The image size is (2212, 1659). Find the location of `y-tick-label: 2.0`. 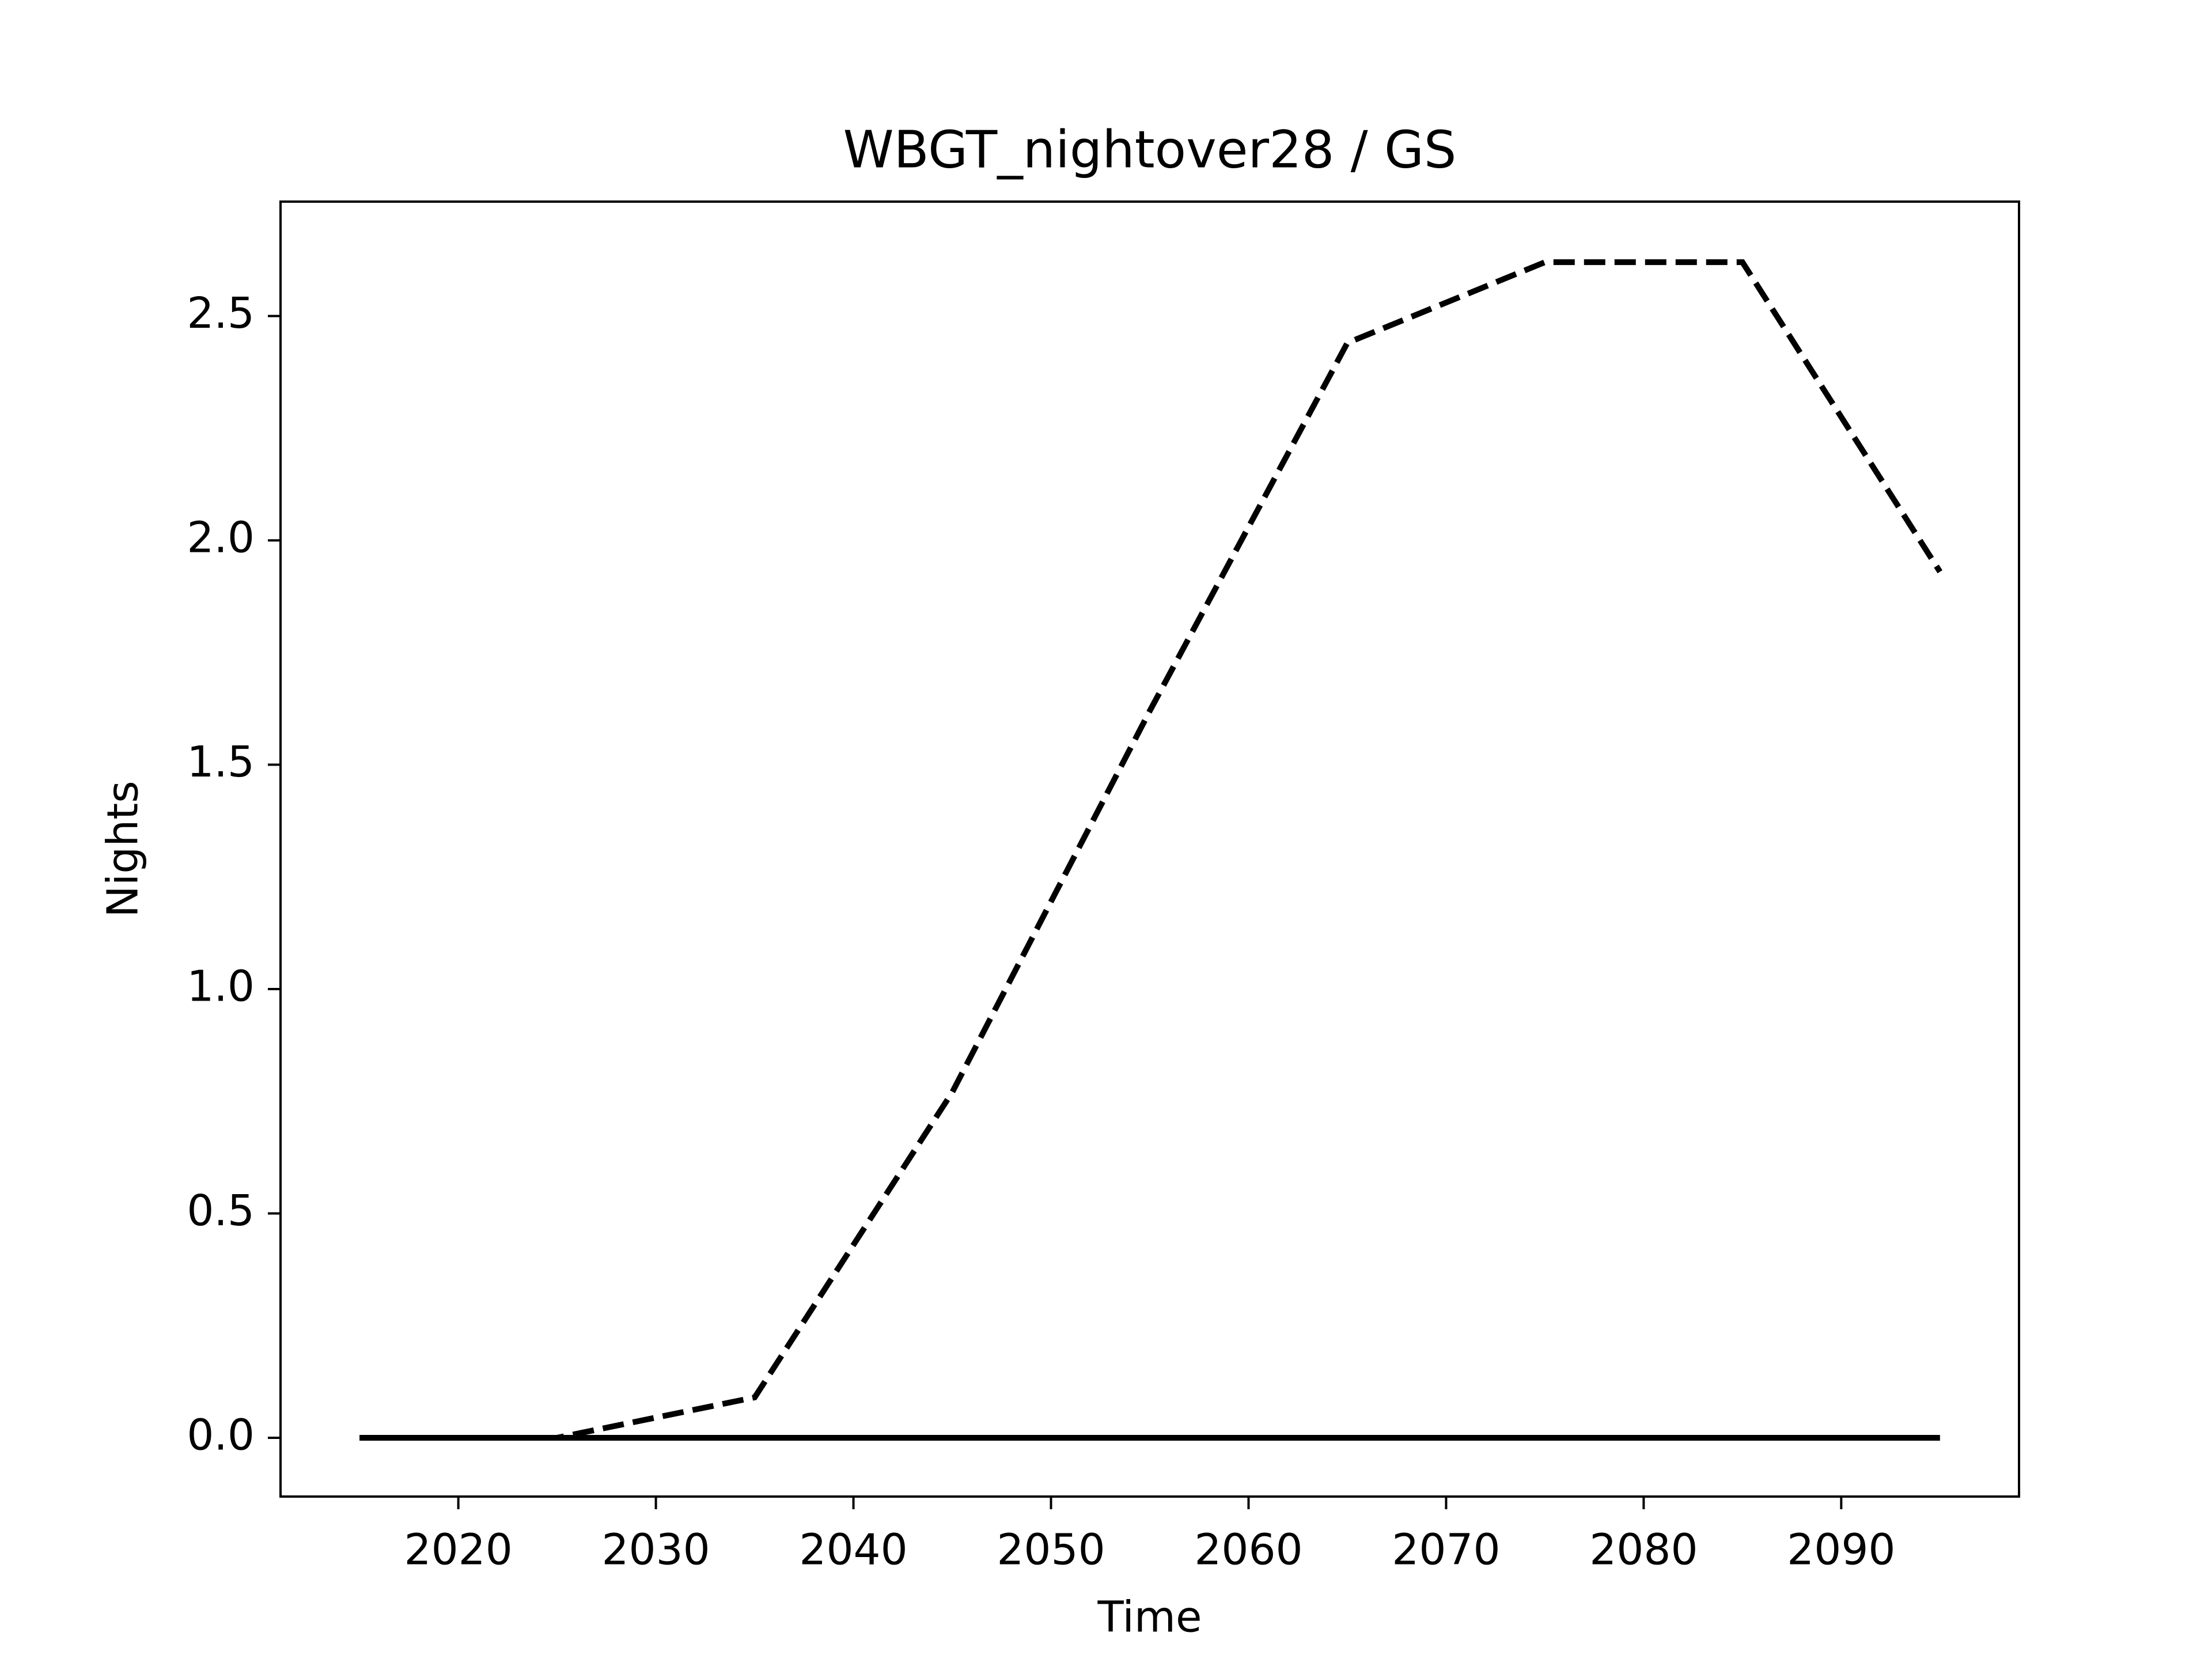

y-tick-label: 2.0 is located at coordinates (221, 538).